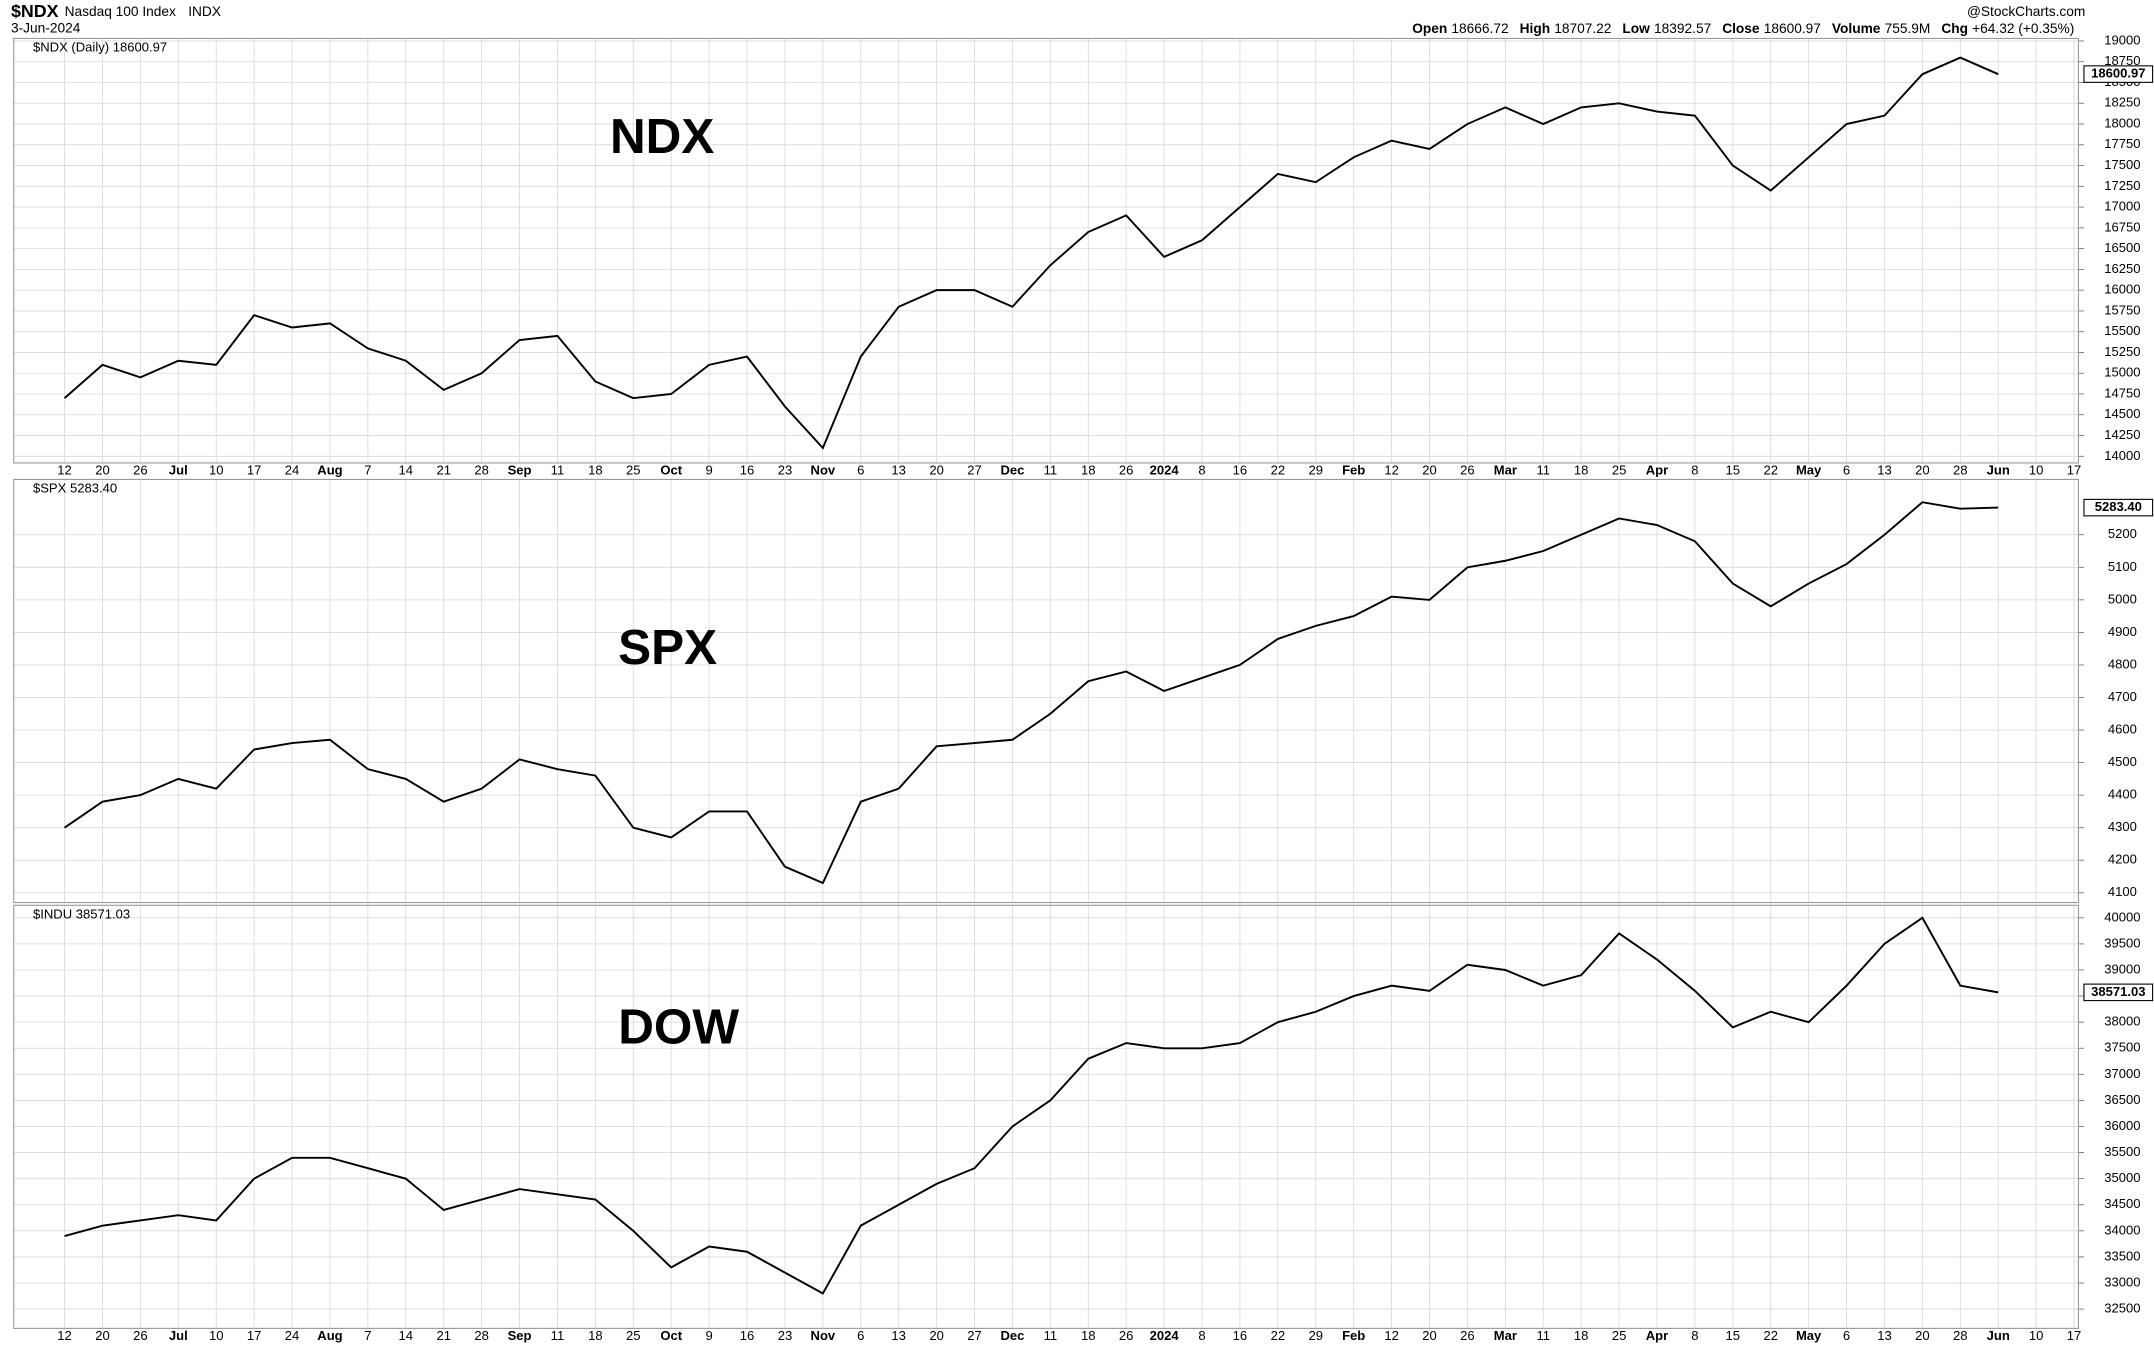 The image size is (2154, 1349). I want to click on y-tick-label: 4600, so click(2122, 728).